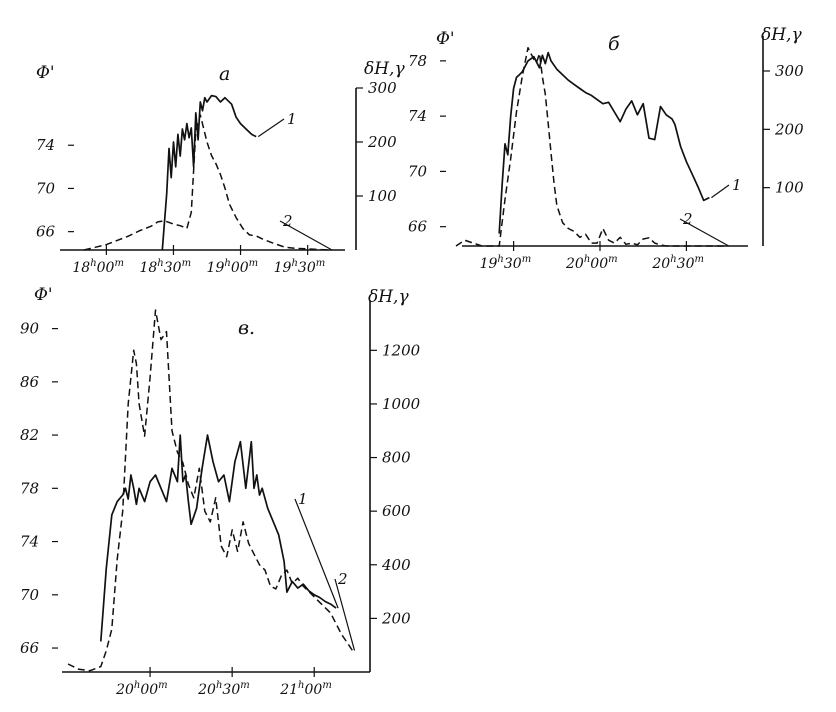  Describe the element at coordinates (98, 267) in the screenshot. I see `x-tick-label: 18h00m` at that location.